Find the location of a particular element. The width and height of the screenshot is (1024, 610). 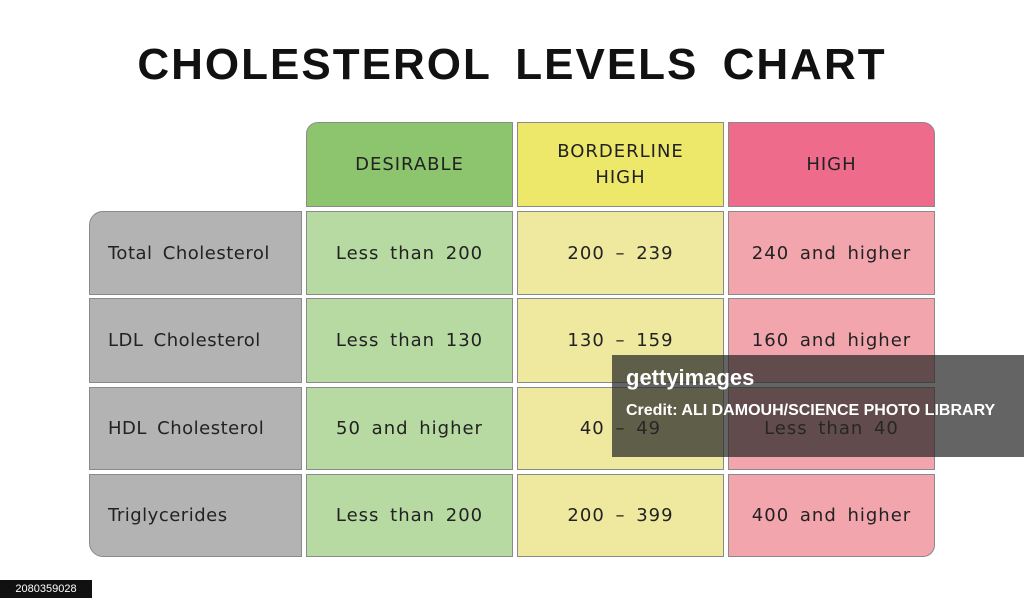

column-header: HIGH is located at coordinates (831, 164).